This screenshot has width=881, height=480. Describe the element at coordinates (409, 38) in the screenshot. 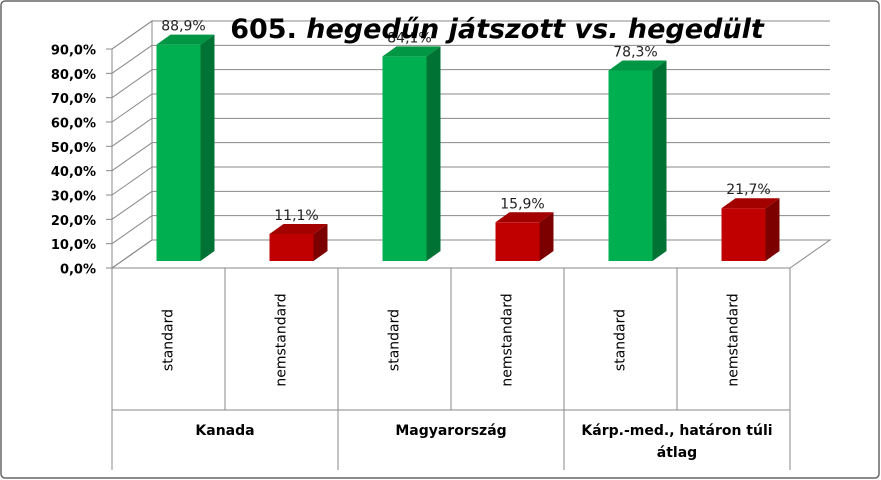

I see `value-label: 84,1%` at that location.